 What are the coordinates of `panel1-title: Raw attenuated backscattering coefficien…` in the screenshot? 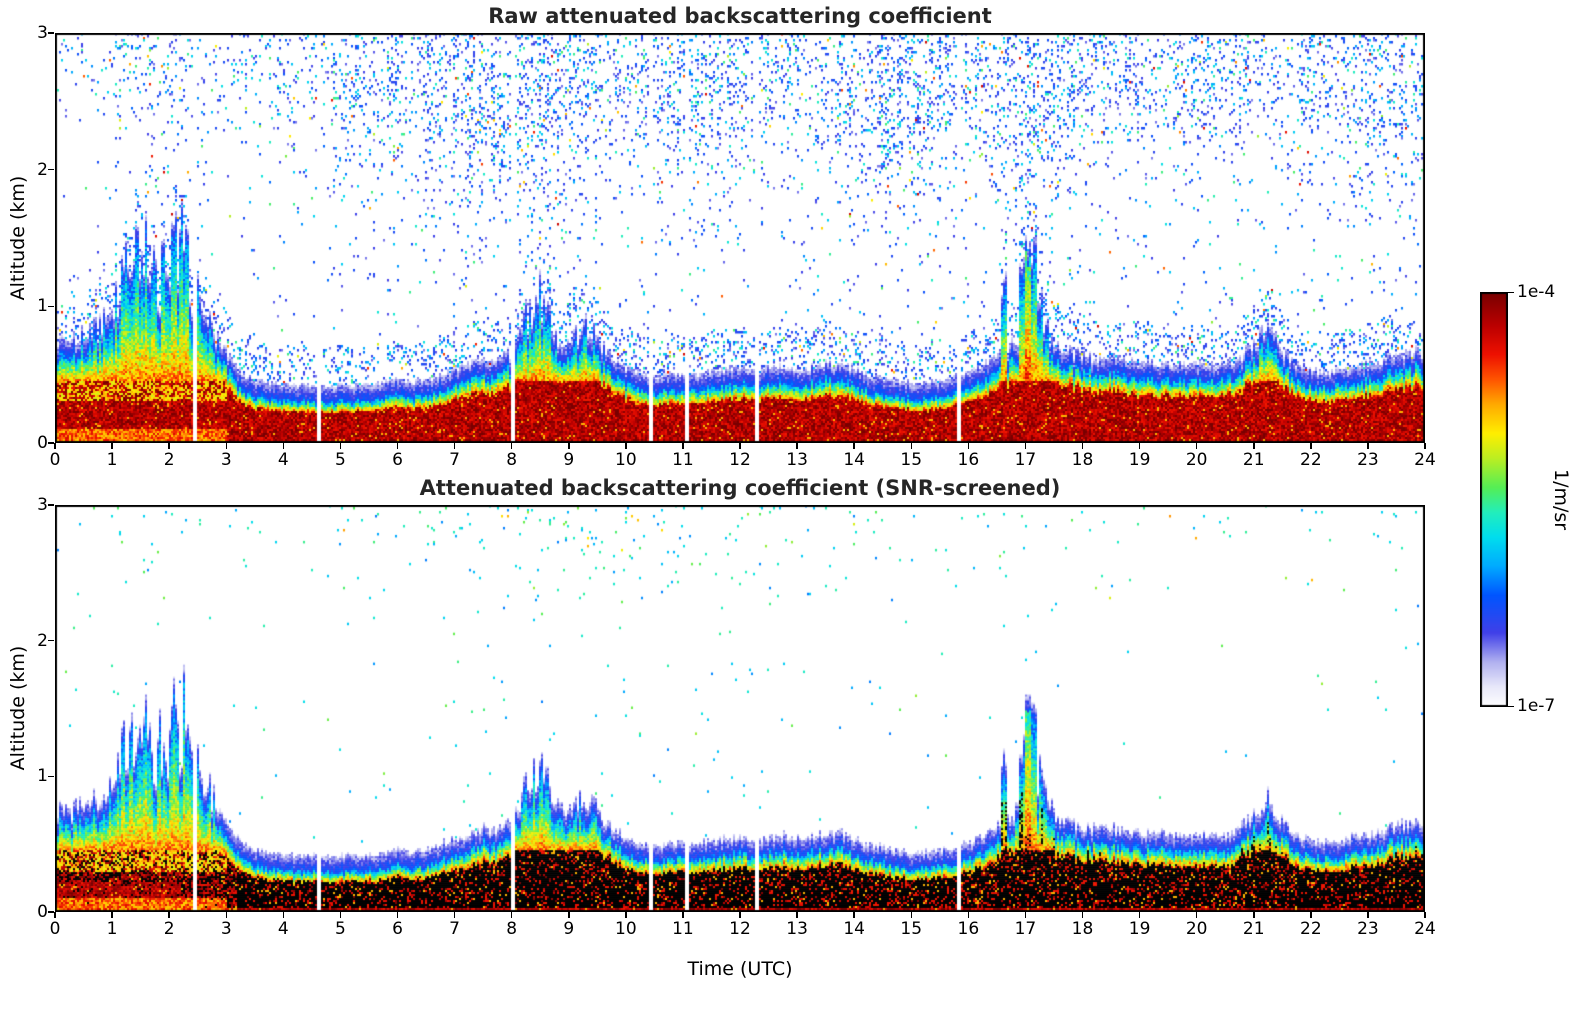 It's located at (740, 16).